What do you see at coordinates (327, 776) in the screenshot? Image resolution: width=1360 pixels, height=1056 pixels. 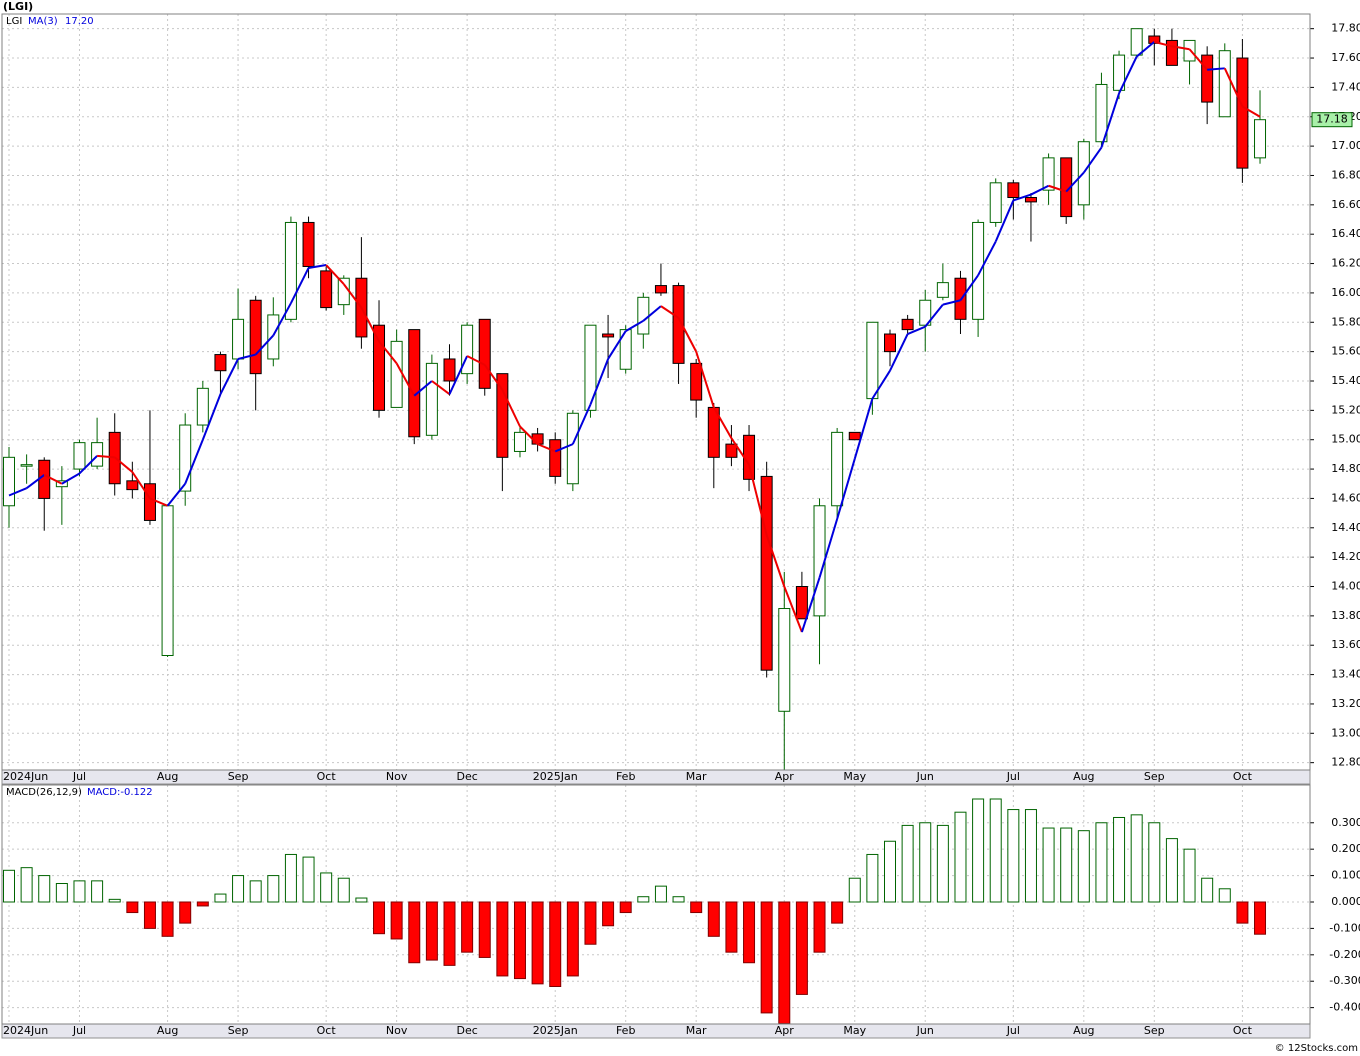 I see `x-tick-label: Oct` at bounding box center [327, 776].